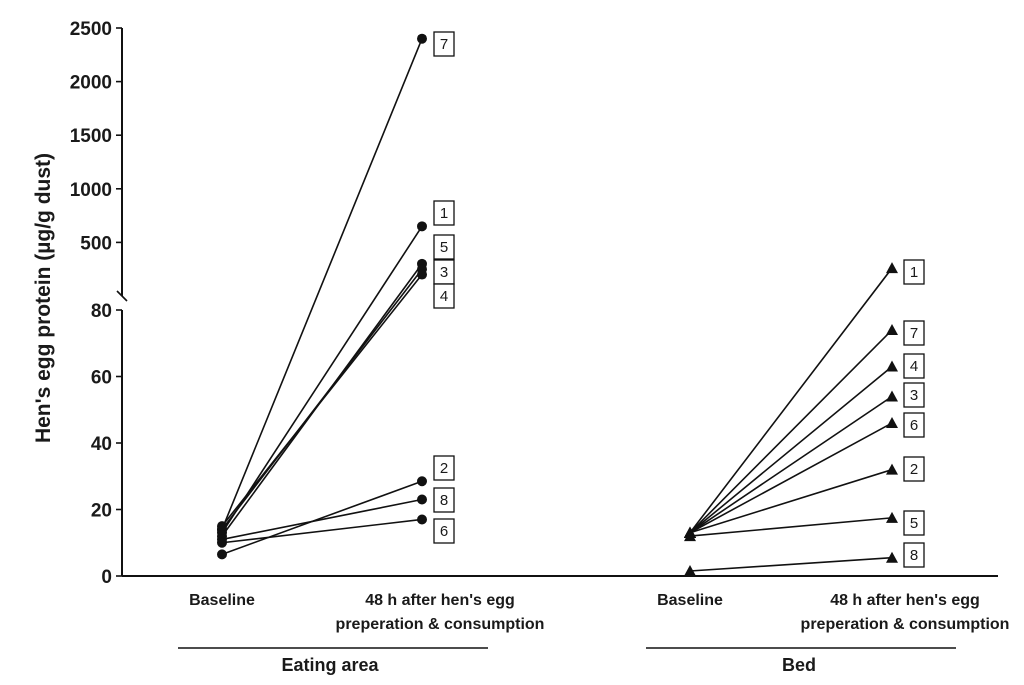 The height and width of the screenshot is (685, 1024). What do you see at coordinates (122, 296) in the screenshot?
I see `axis-break-mark` at bounding box center [122, 296].